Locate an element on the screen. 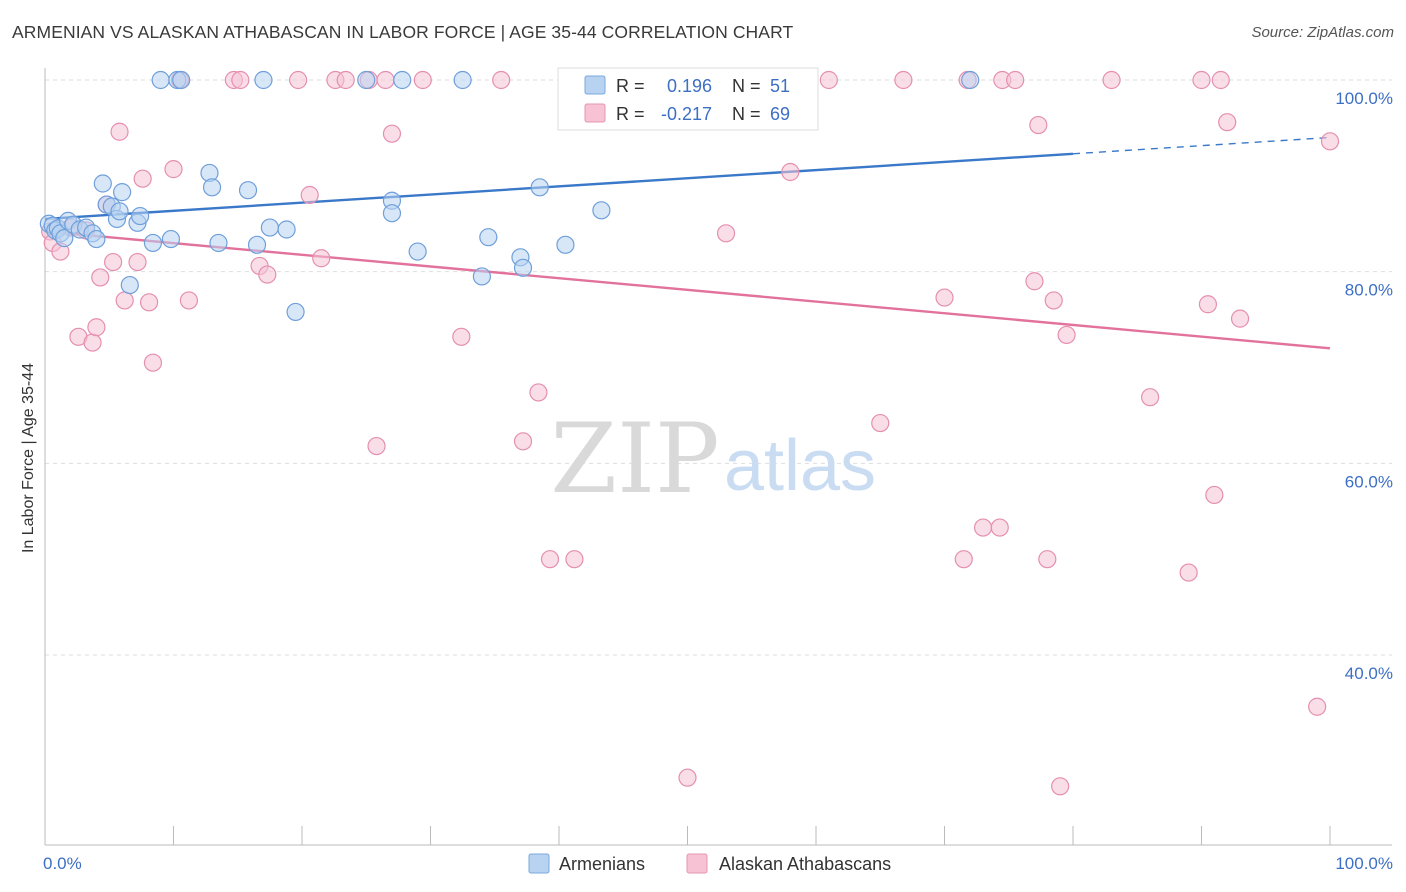  stats-n-label-1: N = is located at coordinates (746, 86).